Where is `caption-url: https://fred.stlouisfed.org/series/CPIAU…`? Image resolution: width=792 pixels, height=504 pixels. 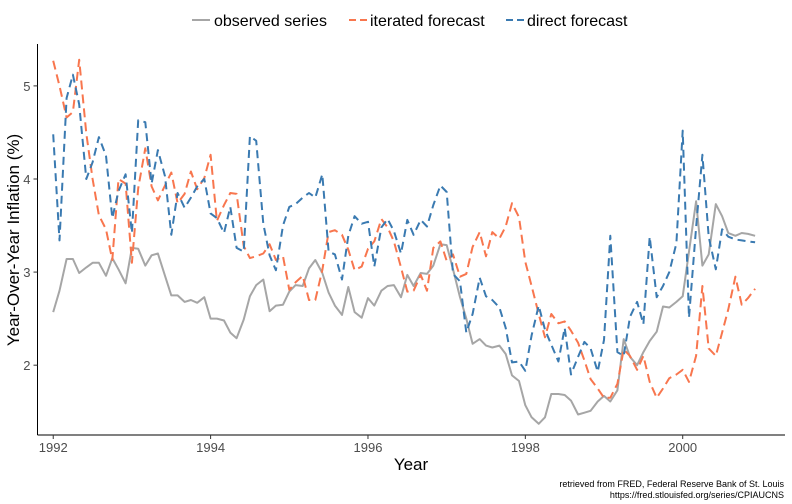
caption-url: https://fred.stlouisfed.org/series/CPIAU… is located at coordinates (697, 495).